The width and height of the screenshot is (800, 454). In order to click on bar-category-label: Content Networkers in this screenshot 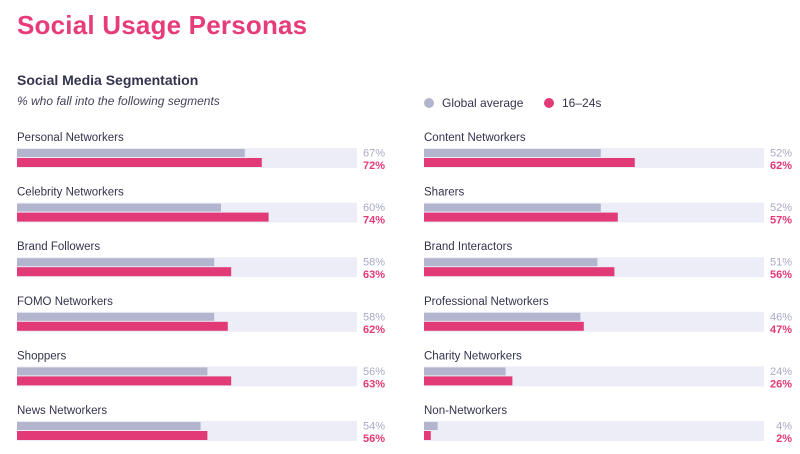, I will do `click(475, 138)`.